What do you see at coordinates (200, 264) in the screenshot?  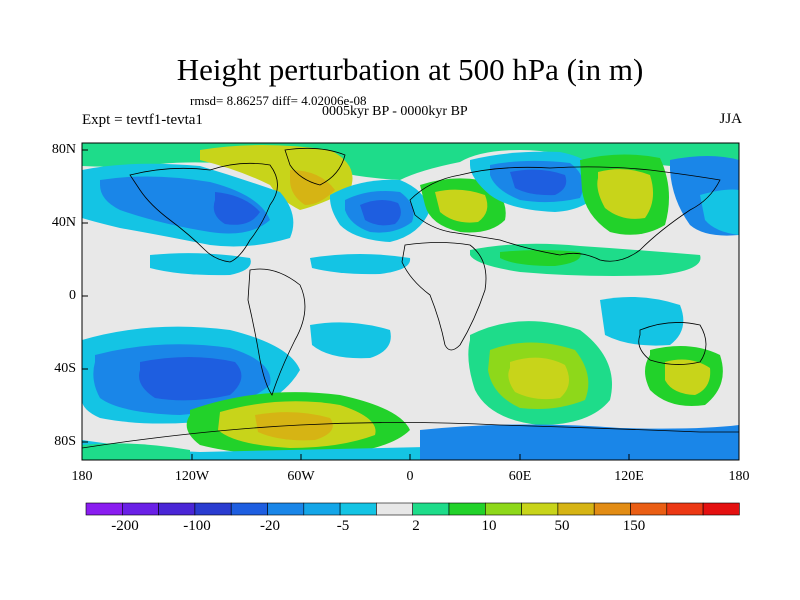 I see `contour-trop-pac-cyan` at bounding box center [200, 264].